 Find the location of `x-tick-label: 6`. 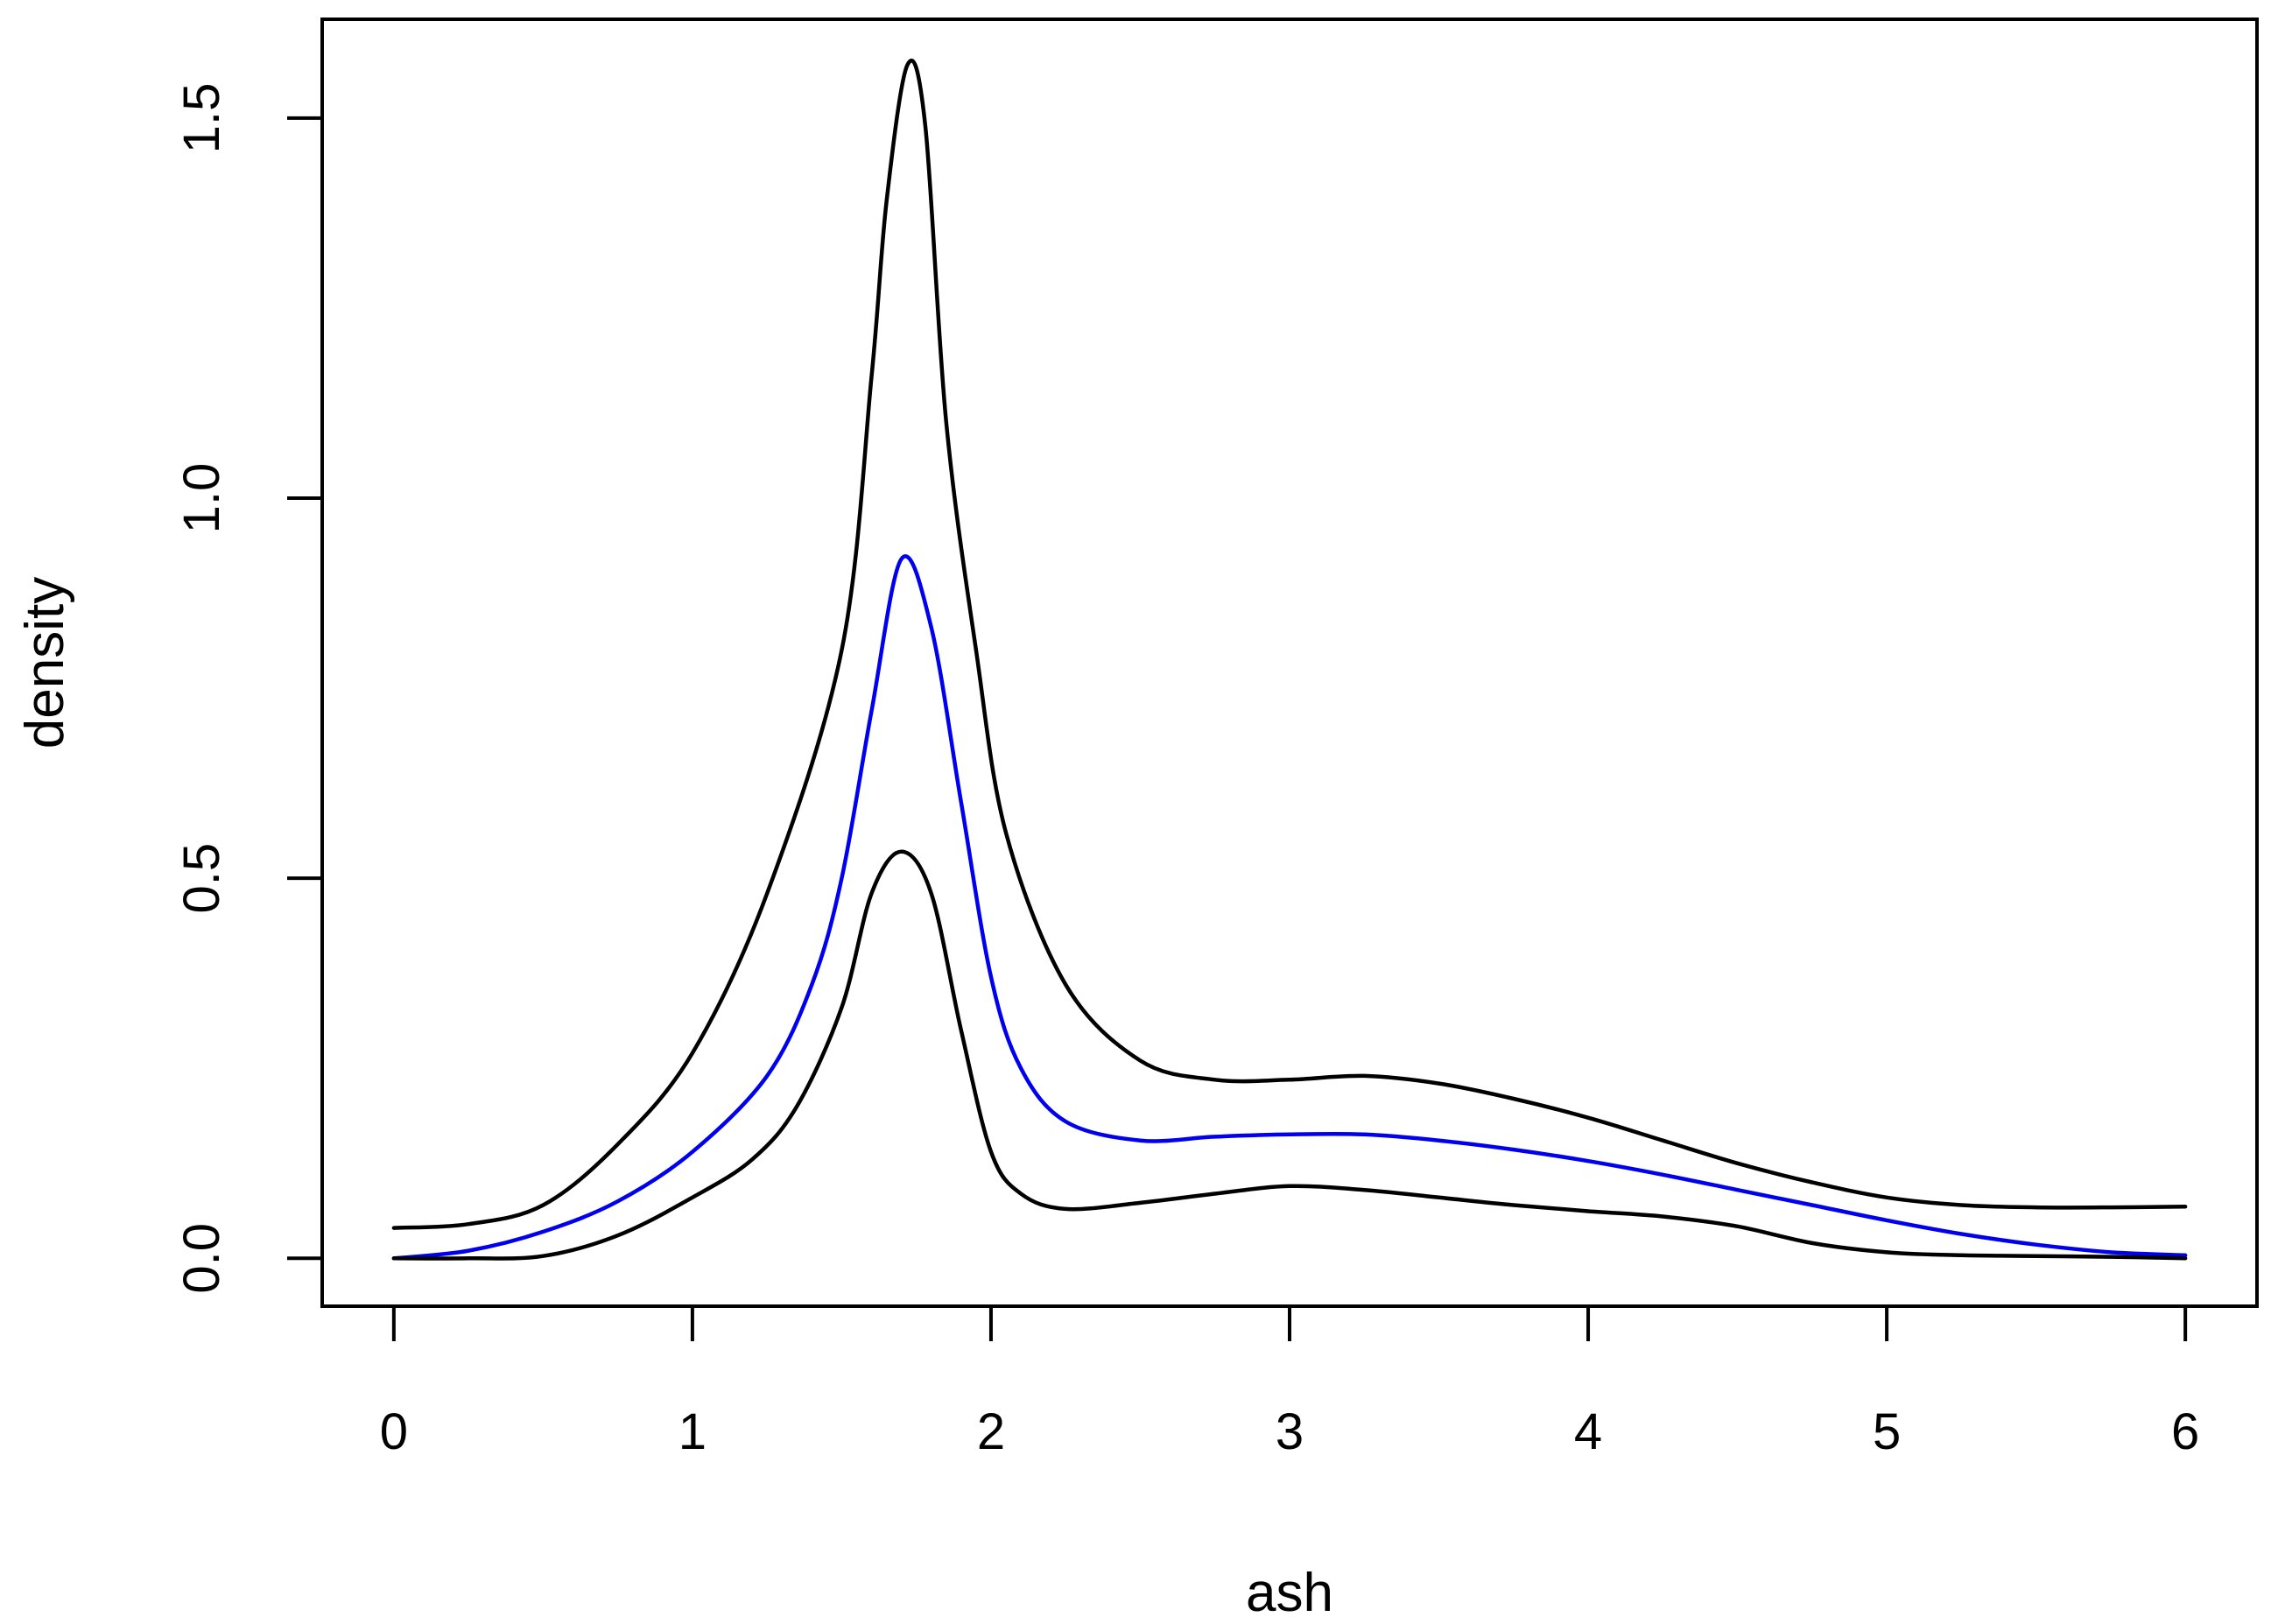

x-tick-label: 6 is located at coordinates (2185, 1431).